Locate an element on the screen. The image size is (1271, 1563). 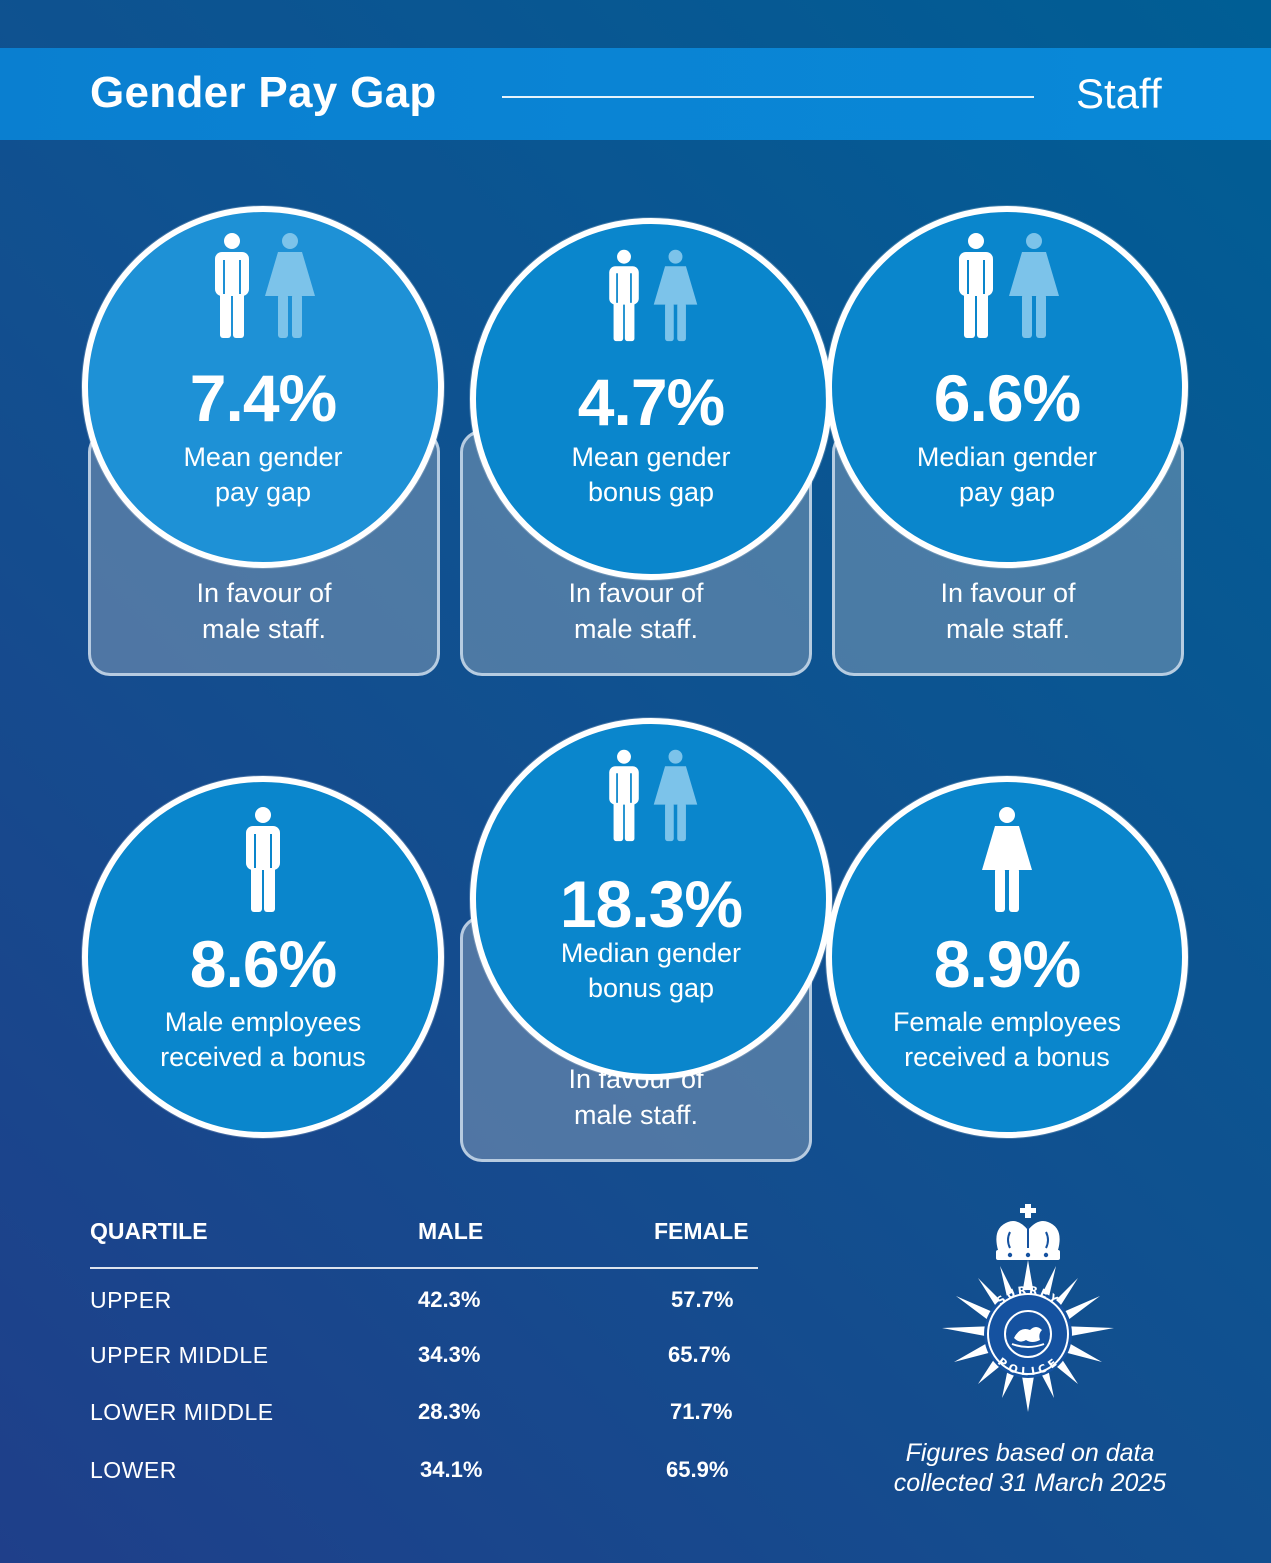
page-subtitle: Staff is located at coordinates (1119, 93).